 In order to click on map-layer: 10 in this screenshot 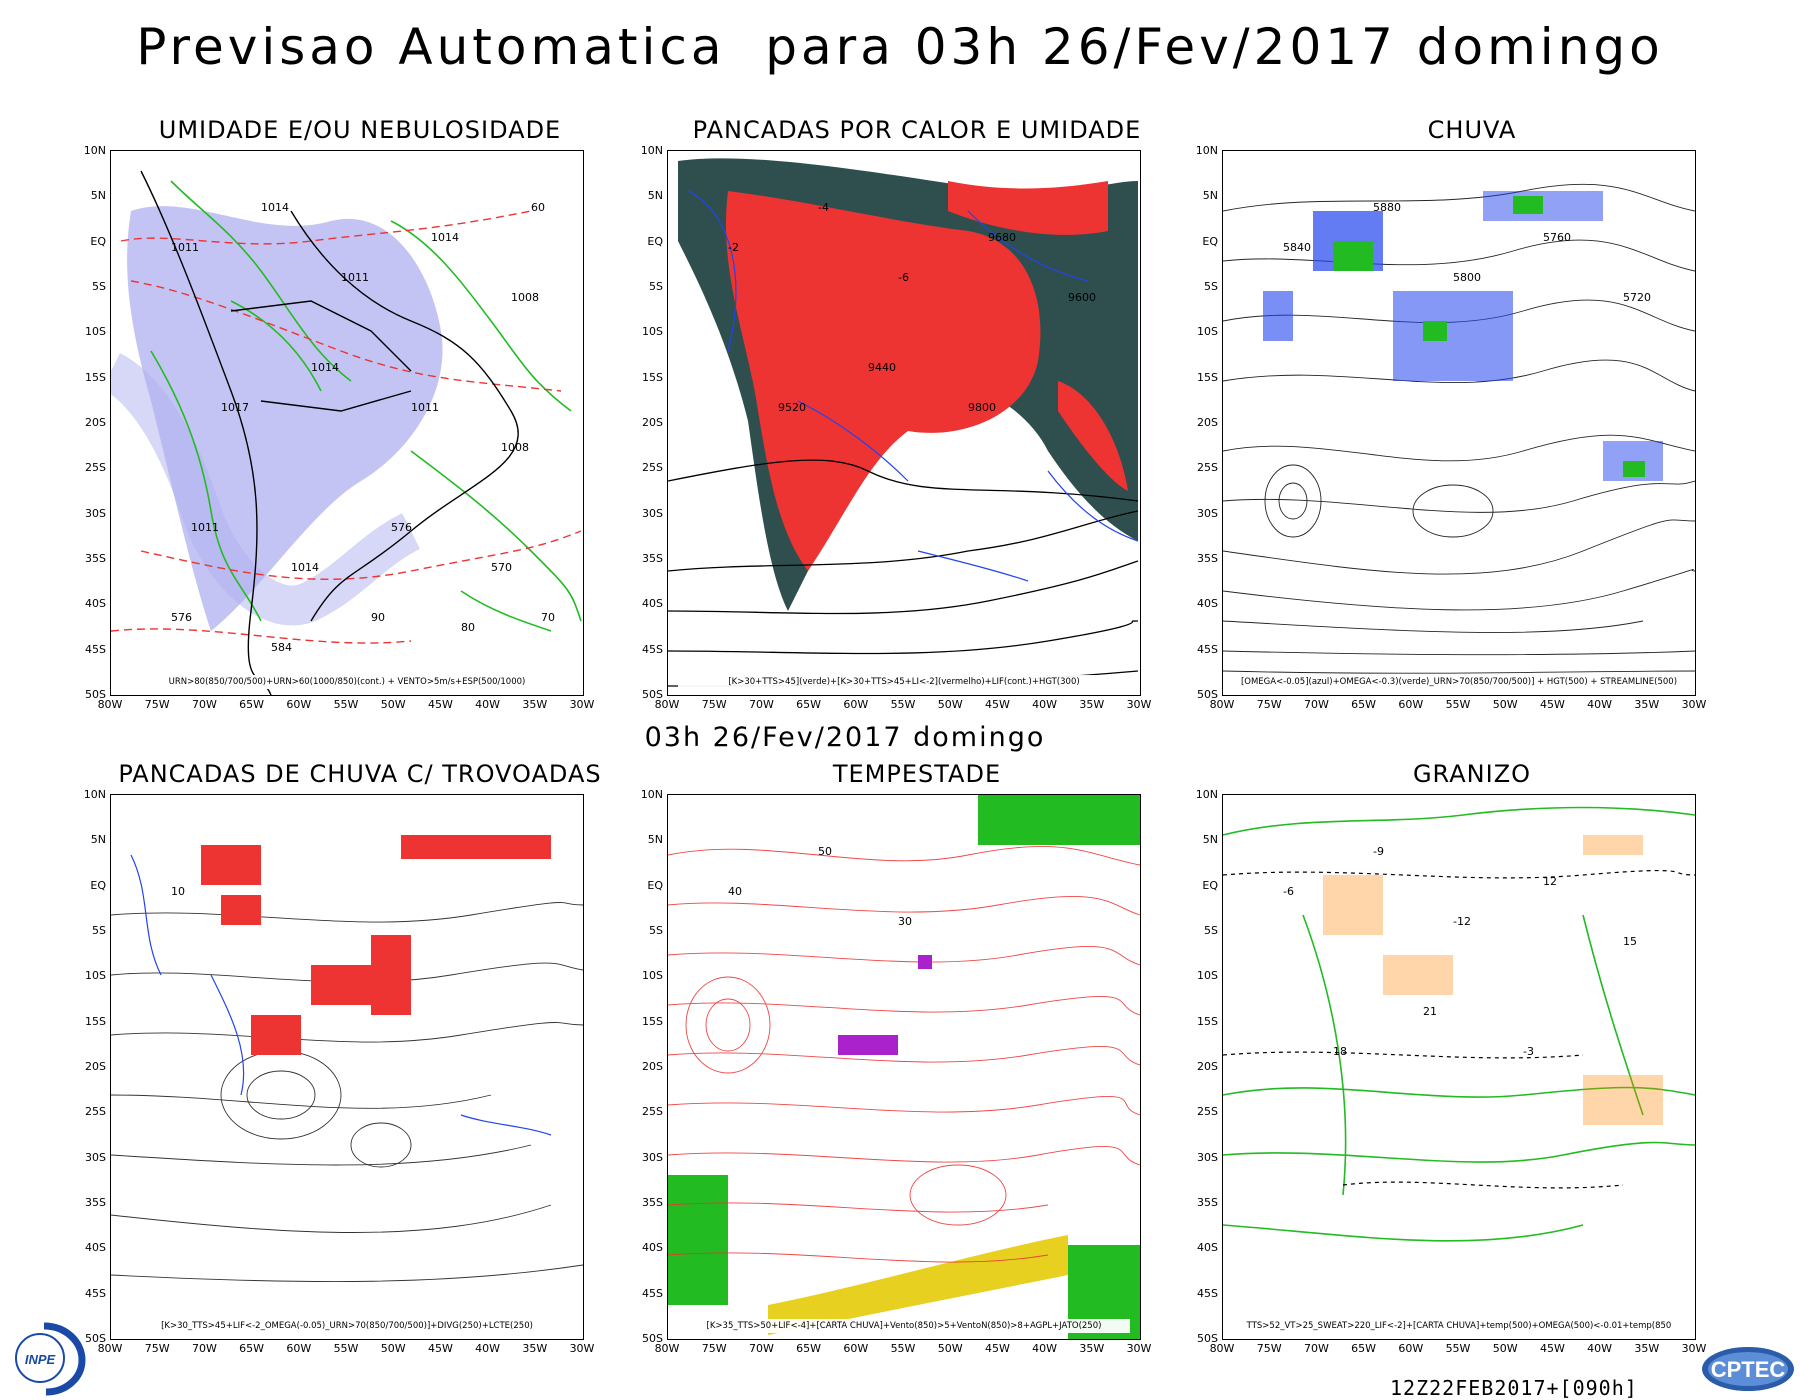, I will do `click(347, 1059)`.